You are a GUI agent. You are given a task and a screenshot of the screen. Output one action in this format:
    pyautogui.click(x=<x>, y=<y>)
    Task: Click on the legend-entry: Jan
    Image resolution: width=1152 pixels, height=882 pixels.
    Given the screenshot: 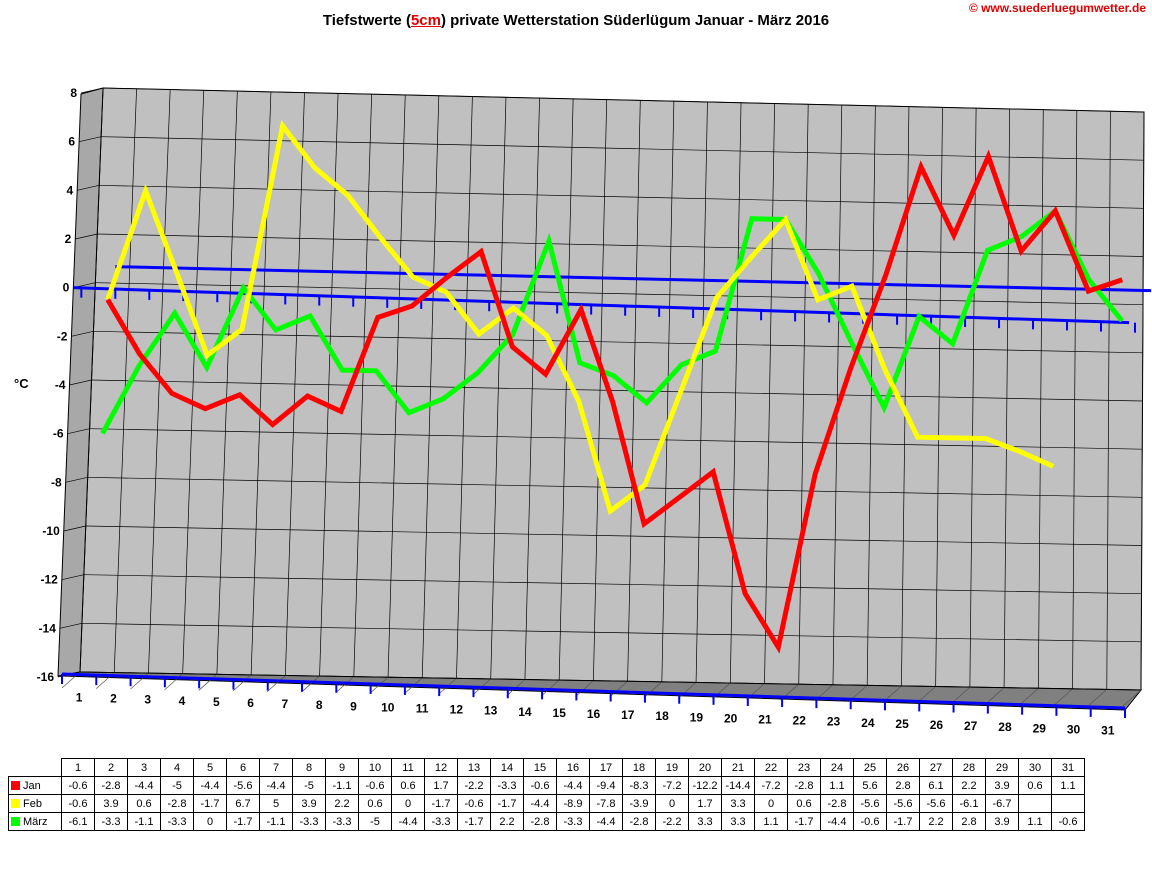 What is the action you would take?
    pyautogui.click(x=35, y=785)
    